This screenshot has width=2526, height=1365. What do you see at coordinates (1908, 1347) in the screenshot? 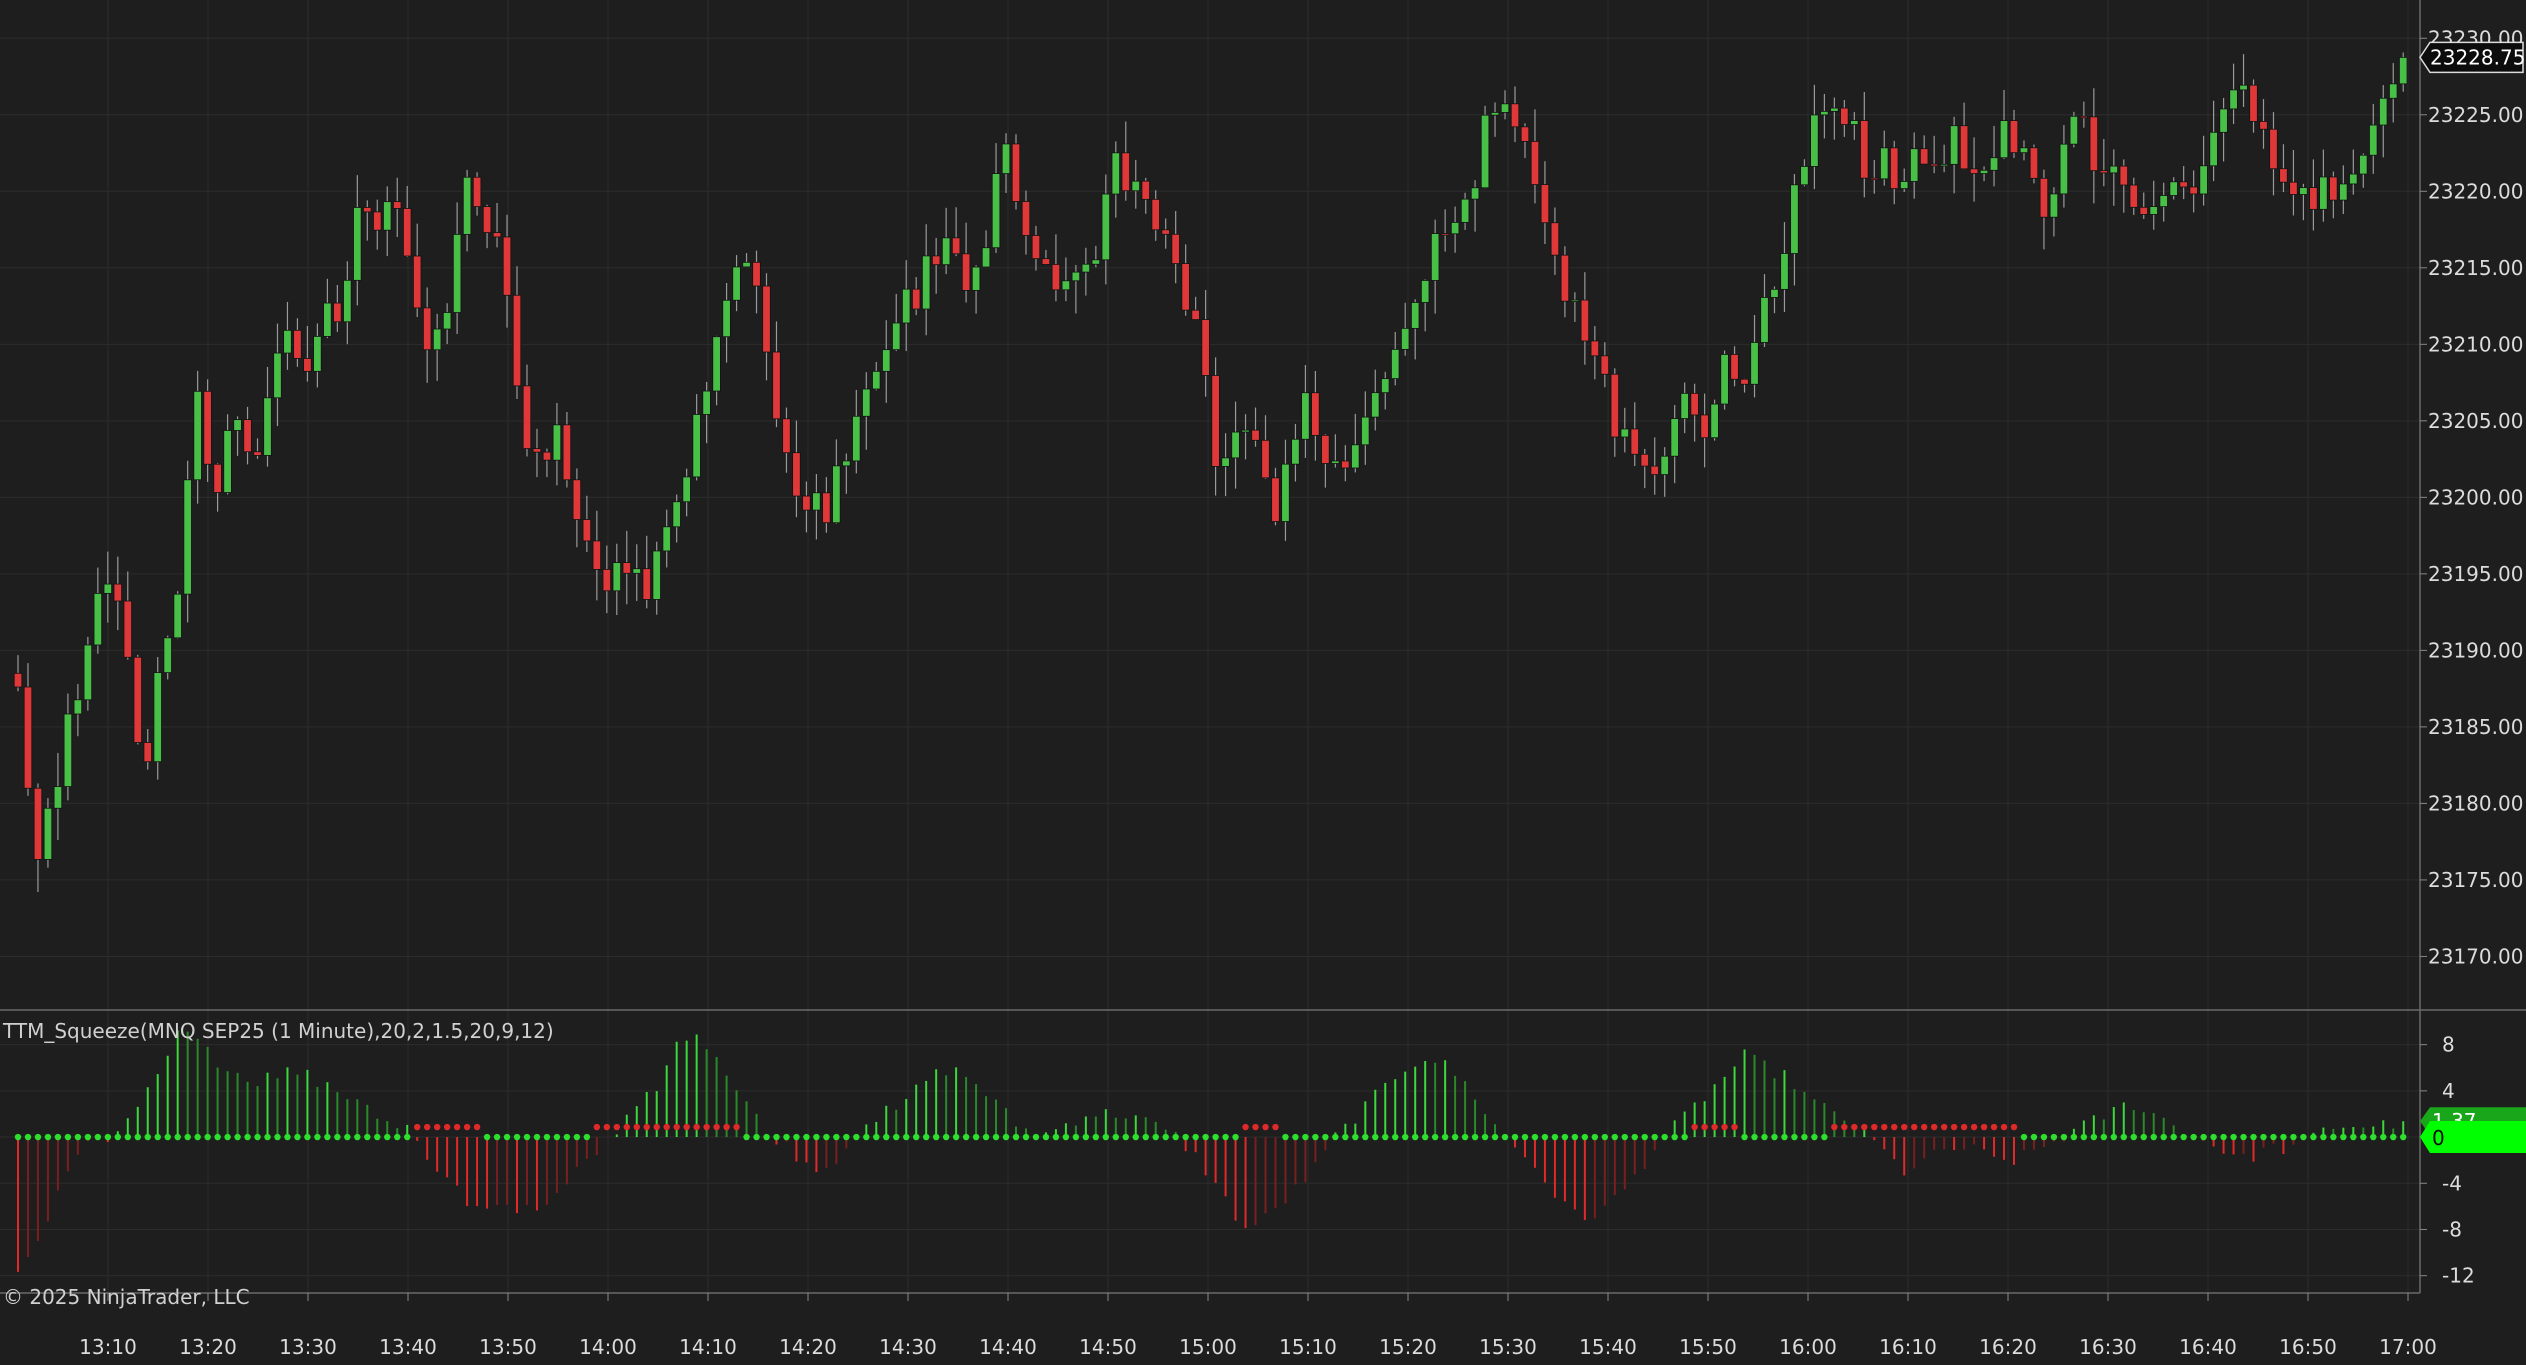
I see `time-axis-label: 16:10` at bounding box center [1908, 1347].